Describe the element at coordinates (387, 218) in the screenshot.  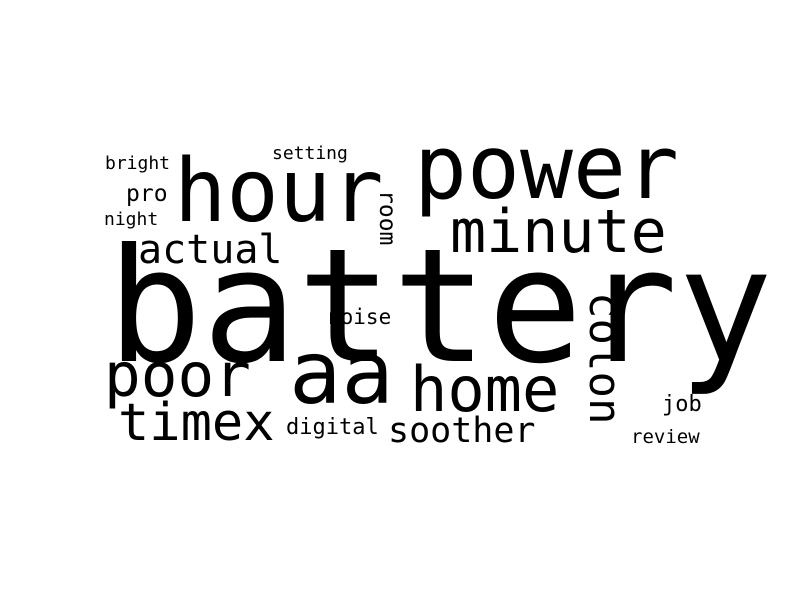
I see `word-room: room` at that location.